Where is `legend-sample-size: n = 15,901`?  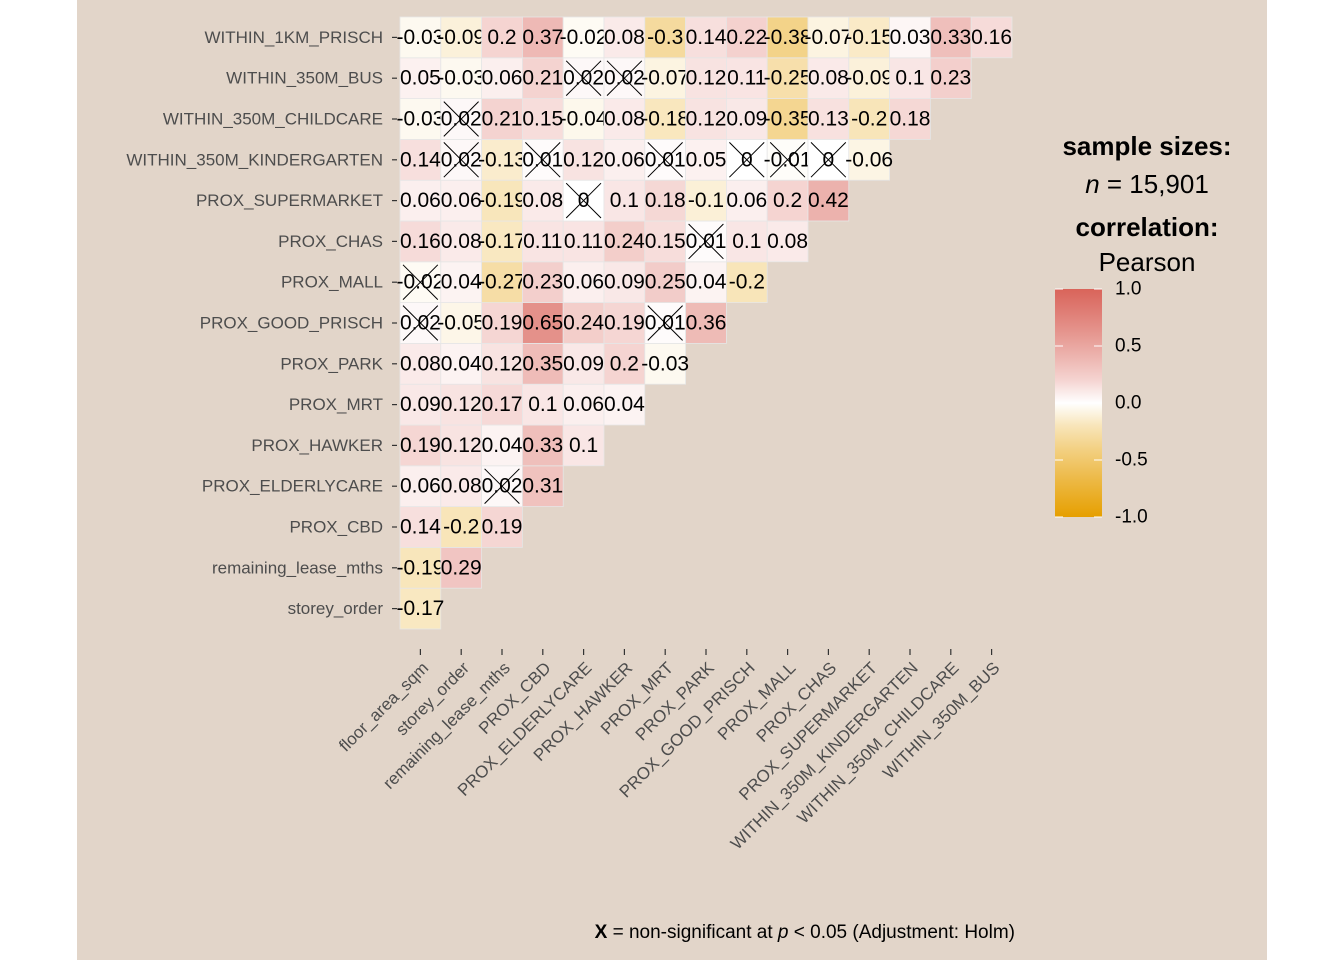
legend-sample-size: n = 15,901 is located at coordinates (1147, 184).